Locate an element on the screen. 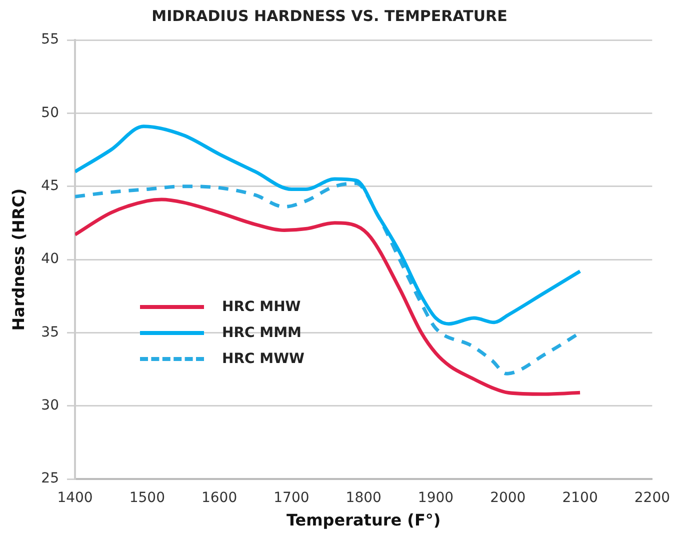 This screenshot has width=673, height=539. y-tick-label: 30 is located at coordinates (50, 405).